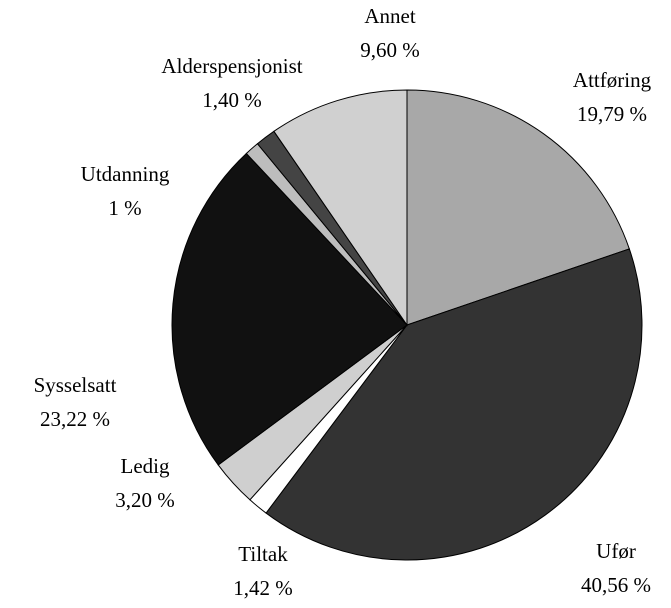 The width and height of the screenshot is (671, 608). What do you see at coordinates (389, 16) in the screenshot?
I see `slice-label: Annet` at bounding box center [389, 16].